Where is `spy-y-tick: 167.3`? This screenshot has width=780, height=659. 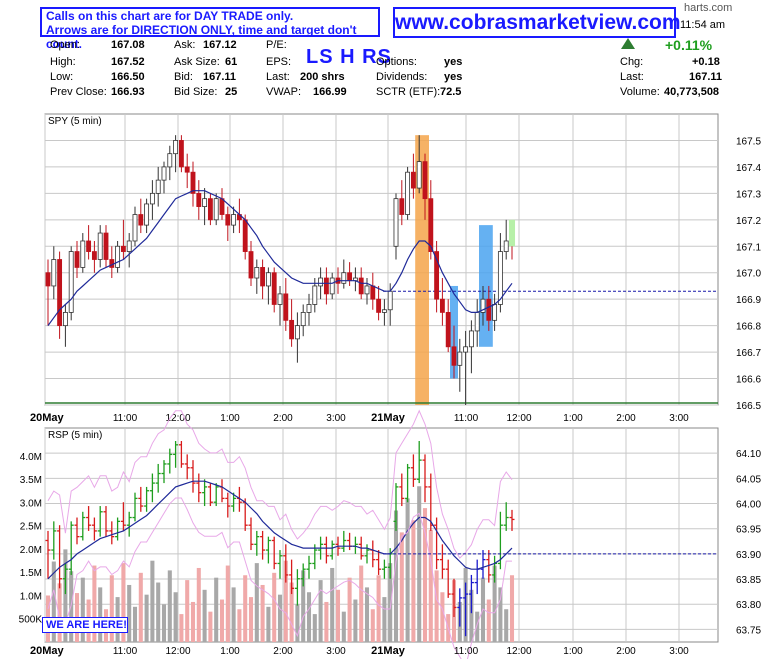 spy-y-tick: 167.3 is located at coordinates (748, 194).